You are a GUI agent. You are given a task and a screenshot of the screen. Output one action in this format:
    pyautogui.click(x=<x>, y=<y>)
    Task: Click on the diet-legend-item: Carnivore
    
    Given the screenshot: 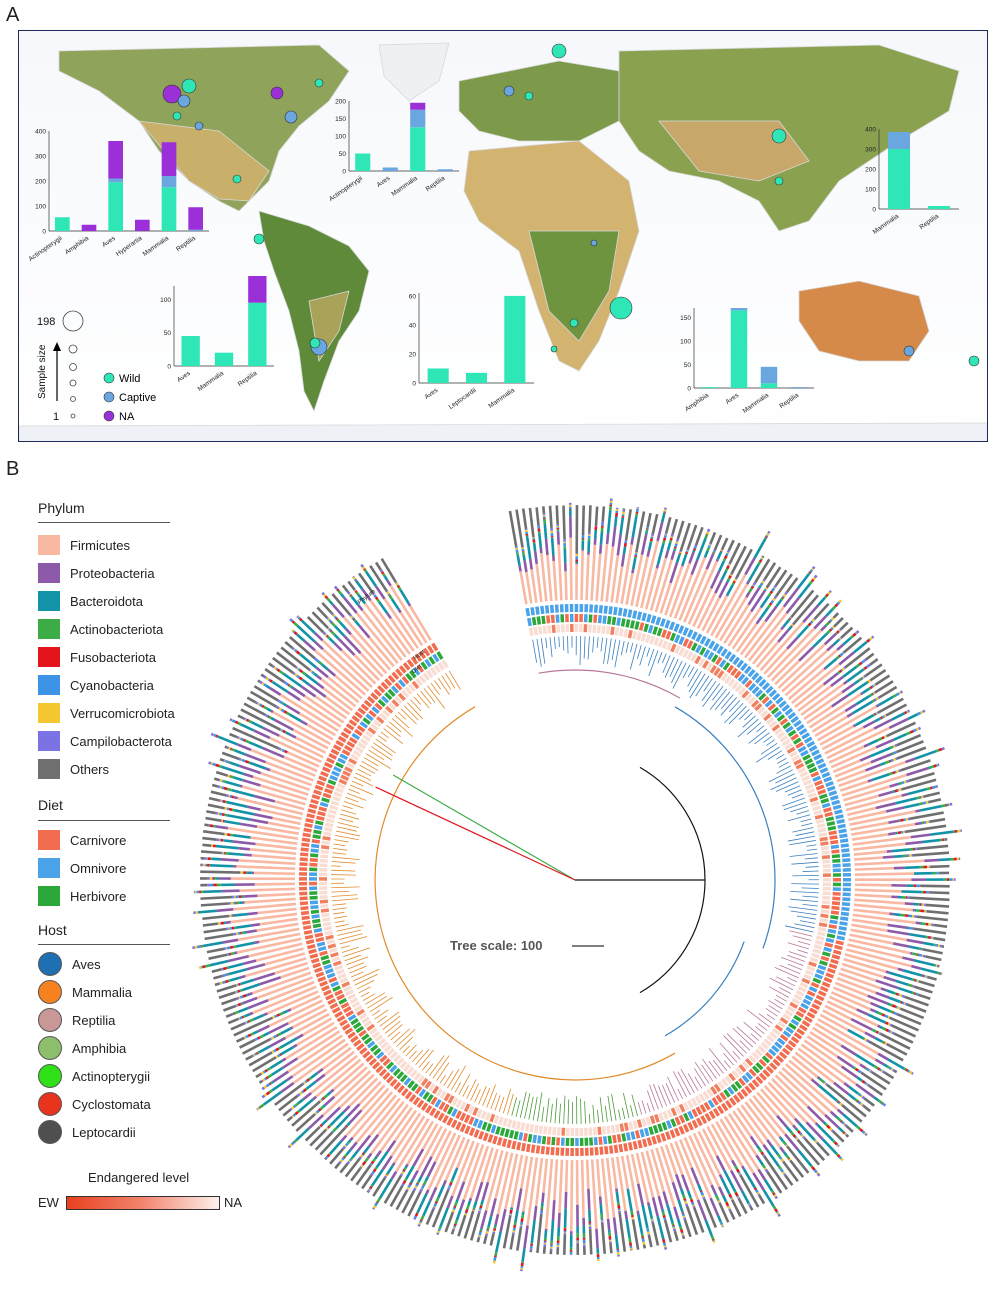 What is the action you would take?
    pyautogui.click(x=82, y=840)
    